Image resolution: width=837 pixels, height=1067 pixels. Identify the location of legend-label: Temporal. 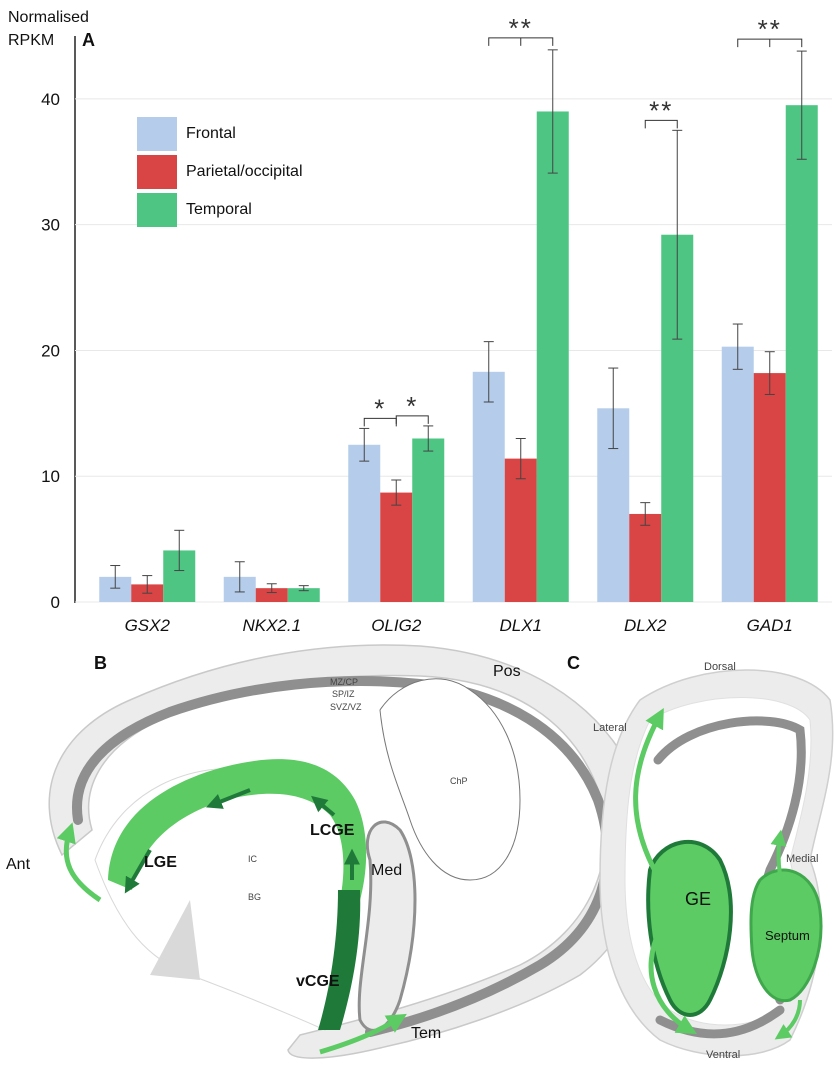
(219, 209).